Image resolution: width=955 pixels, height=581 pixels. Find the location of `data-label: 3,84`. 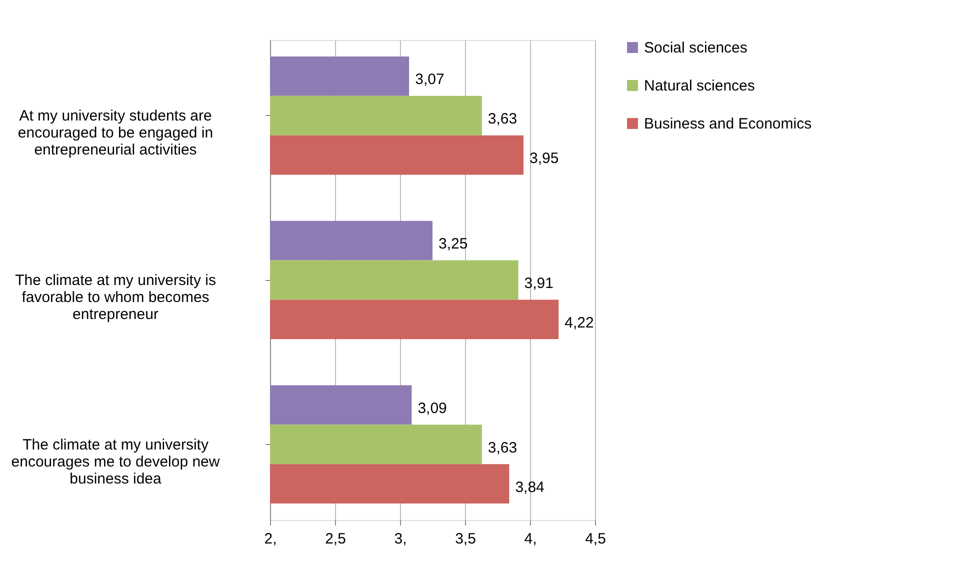

data-label: 3,84 is located at coordinates (529, 487).